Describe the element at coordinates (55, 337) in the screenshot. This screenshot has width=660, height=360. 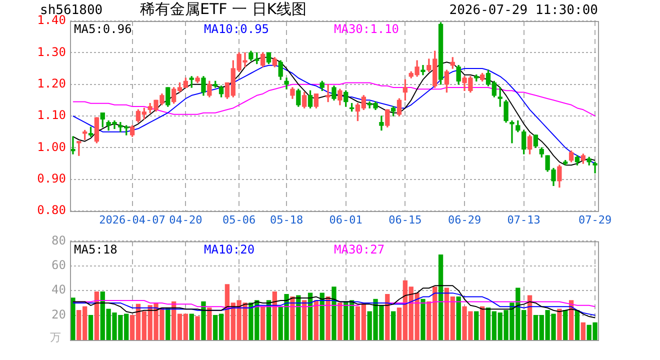
I see `y-axis-title: 万` at that location.